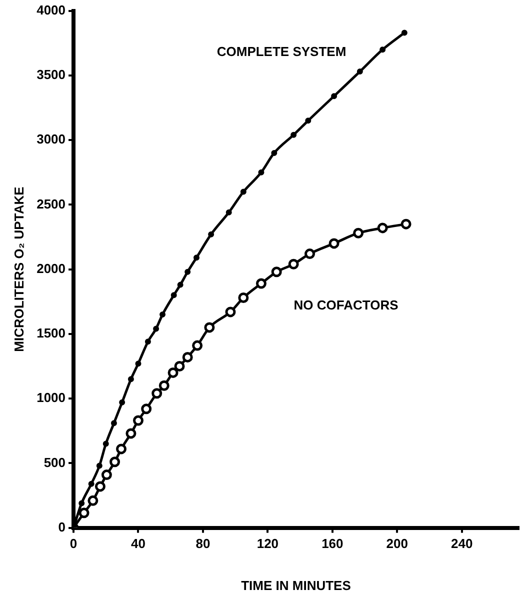 This screenshot has height=610, width=525. Describe the element at coordinates (74, 544) in the screenshot. I see `x-tick-label: 0` at that location.